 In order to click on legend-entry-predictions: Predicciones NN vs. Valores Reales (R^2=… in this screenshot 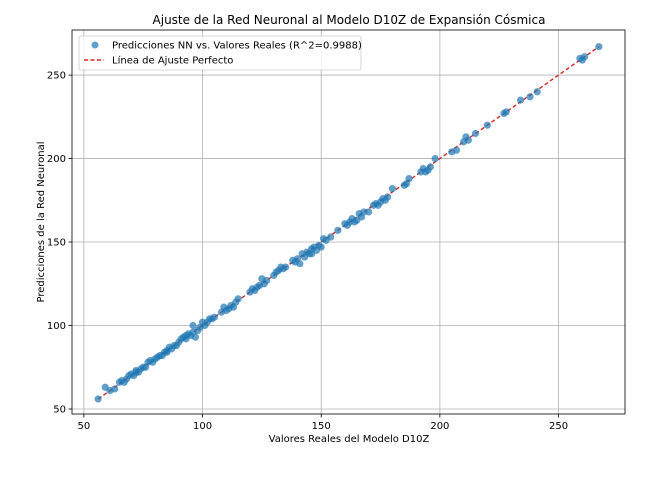, I will do `click(237, 46)`.